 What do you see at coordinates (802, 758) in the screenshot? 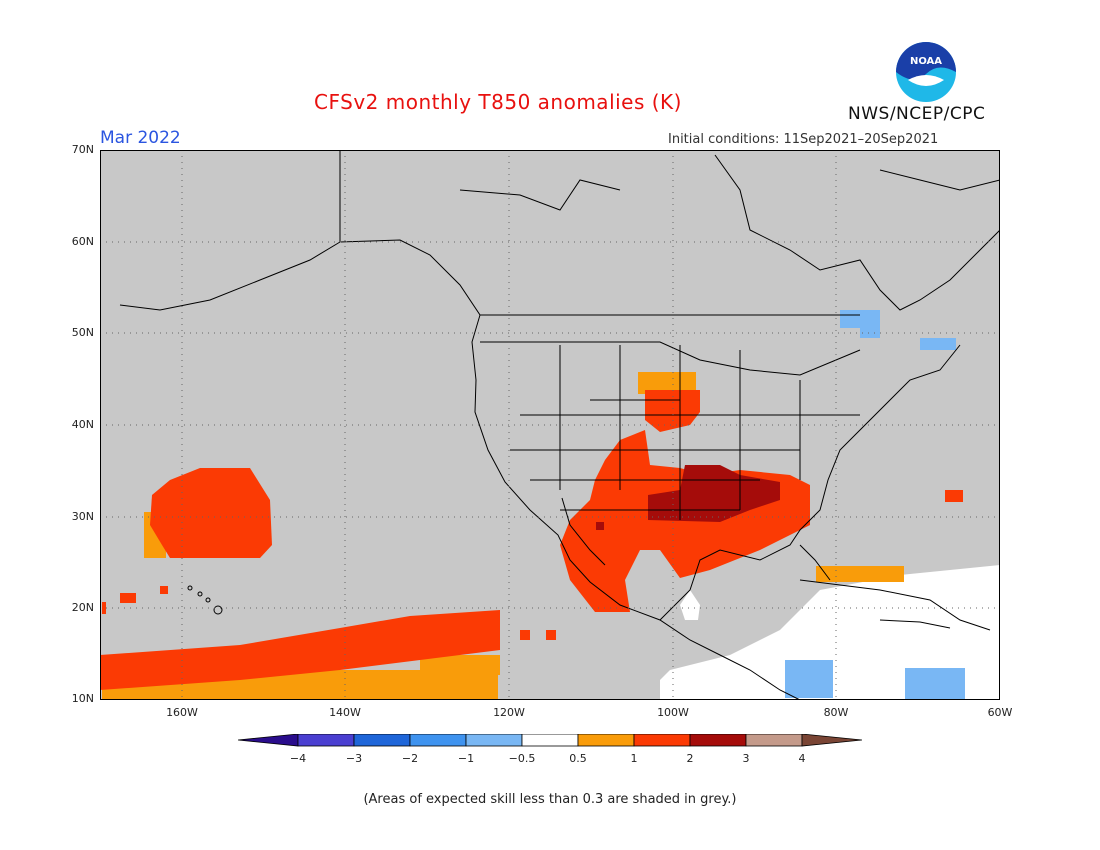
I see `colorbar-label: 4` at bounding box center [802, 758].